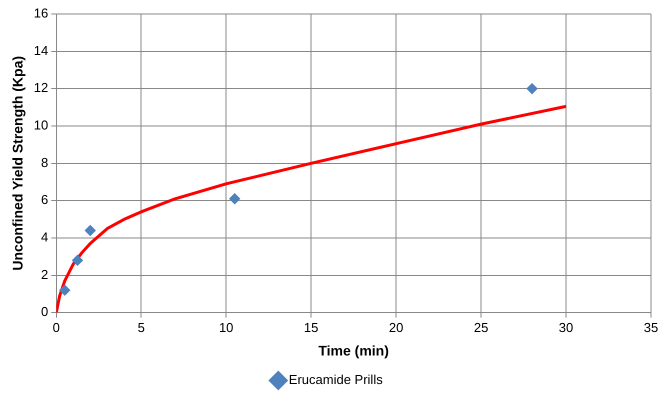 The height and width of the screenshot is (405, 669). What do you see at coordinates (44, 200) in the screenshot?
I see `y-tick-label: 6` at bounding box center [44, 200].